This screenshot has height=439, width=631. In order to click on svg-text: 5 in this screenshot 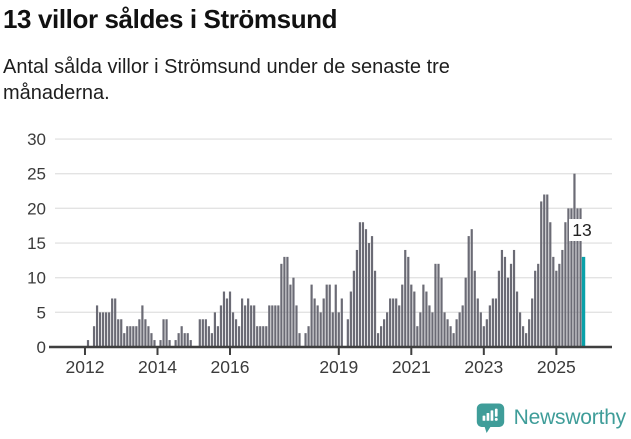, I will do `click(41, 312)`.